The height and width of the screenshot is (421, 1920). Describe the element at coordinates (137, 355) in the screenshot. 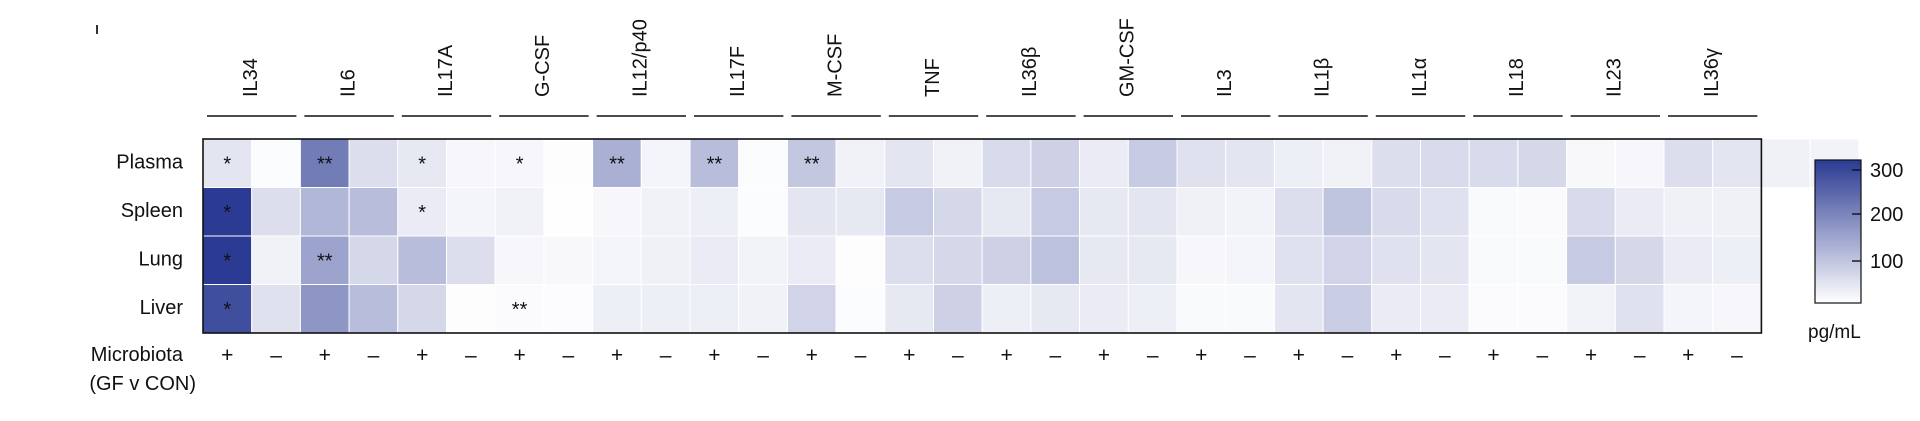

I see `microbiota-label: Microbiota` at that location.